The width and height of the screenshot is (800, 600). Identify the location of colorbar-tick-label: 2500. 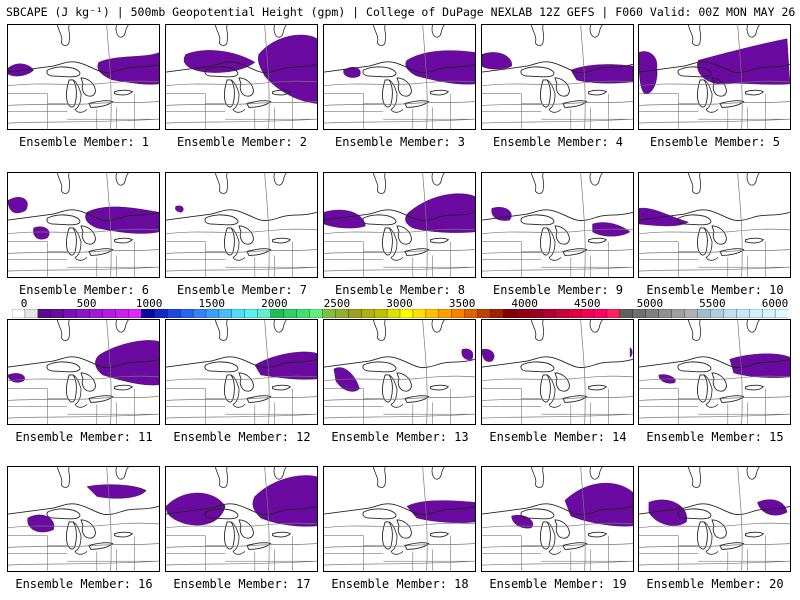
(337, 303).